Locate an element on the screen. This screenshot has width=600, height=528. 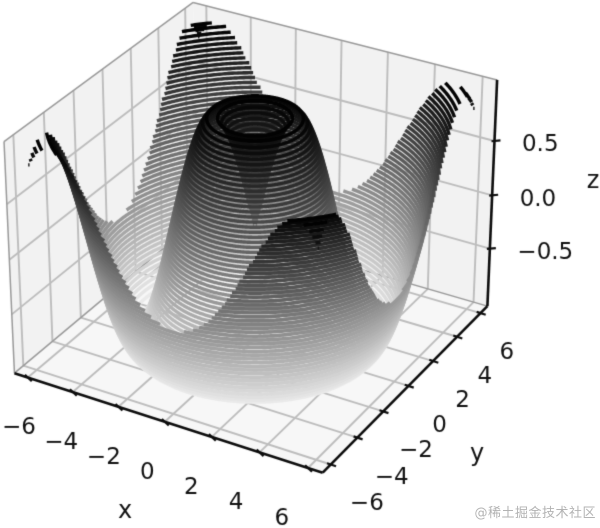
watermark-text: @稀土掘金技术社区 is located at coordinates (535, 513).